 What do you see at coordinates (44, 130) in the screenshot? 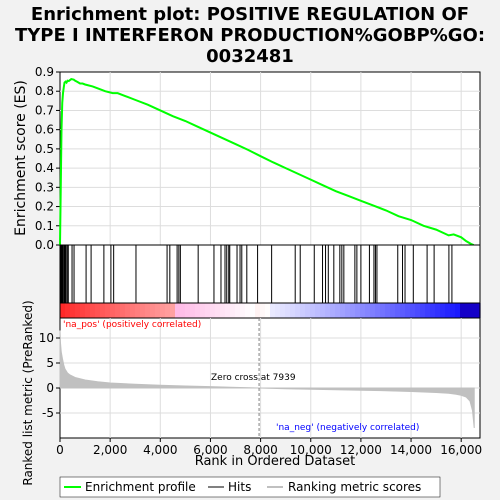
I see `enrichment-y-tick-label: 0.6` at bounding box center [44, 130].